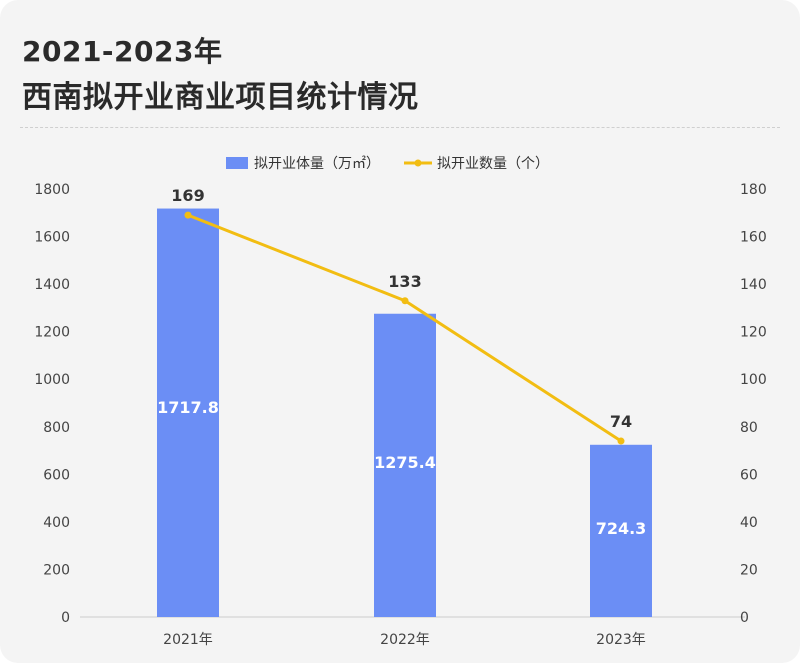  Describe the element at coordinates (56, 570) in the screenshot. I see `y-left-tick-label: 200` at that location.